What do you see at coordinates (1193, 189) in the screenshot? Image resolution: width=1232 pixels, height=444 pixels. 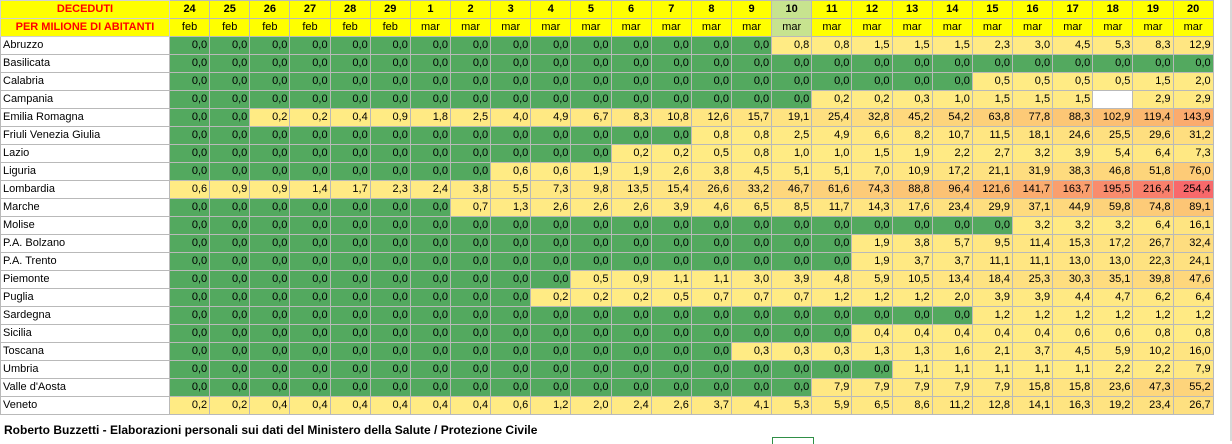 I see `value-cell: 254,4` at bounding box center [1193, 189].